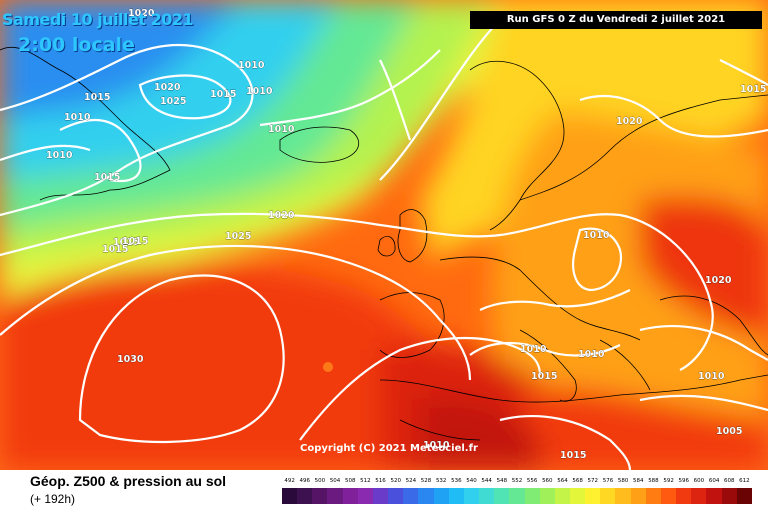 The image size is (768, 512). What do you see at coordinates (411, 481) in the screenshot?
I see `legend-tick-label: 524` at bounding box center [411, 481].